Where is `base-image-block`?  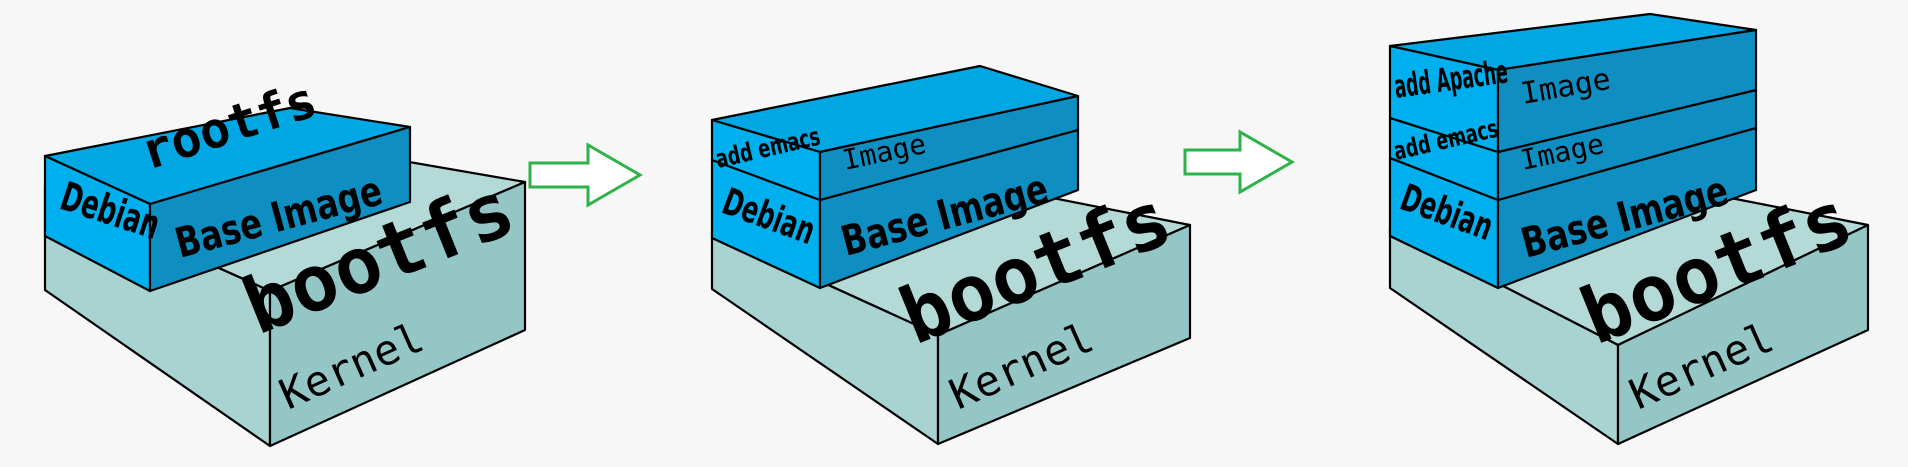
base-image-block is located at coordinates (227, 199).